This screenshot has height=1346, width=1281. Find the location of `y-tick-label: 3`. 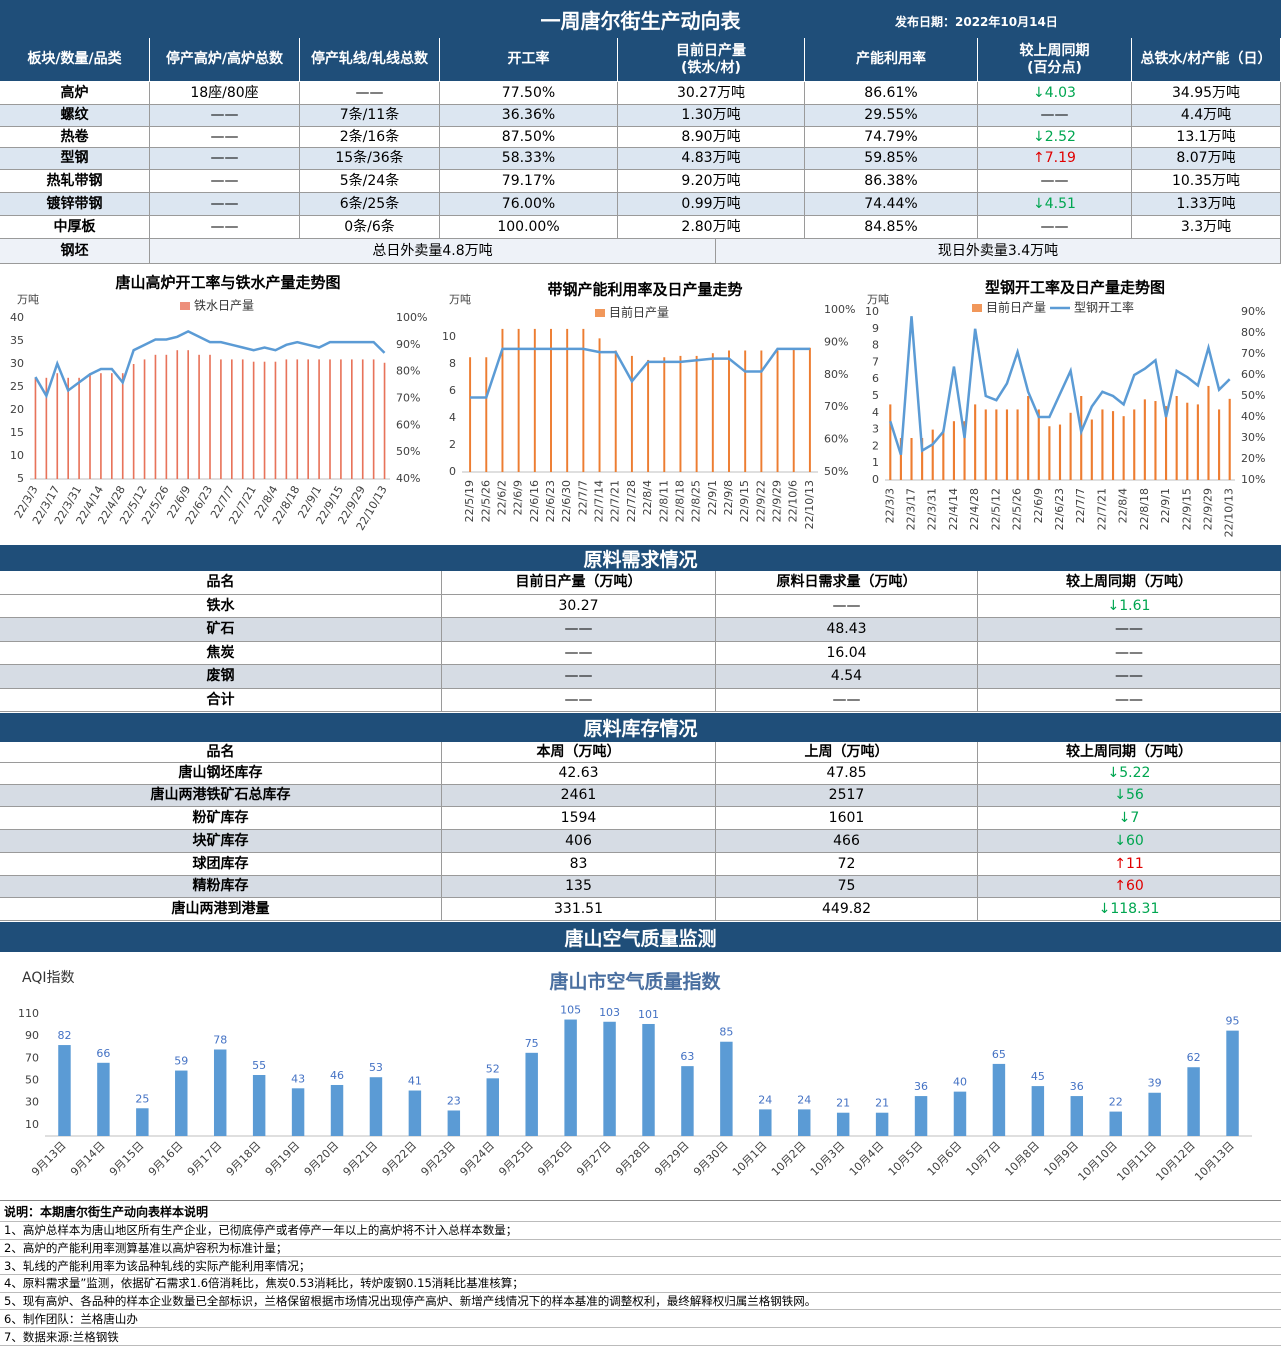

y-tick-label: 3 is located at coordinates (875, 429).